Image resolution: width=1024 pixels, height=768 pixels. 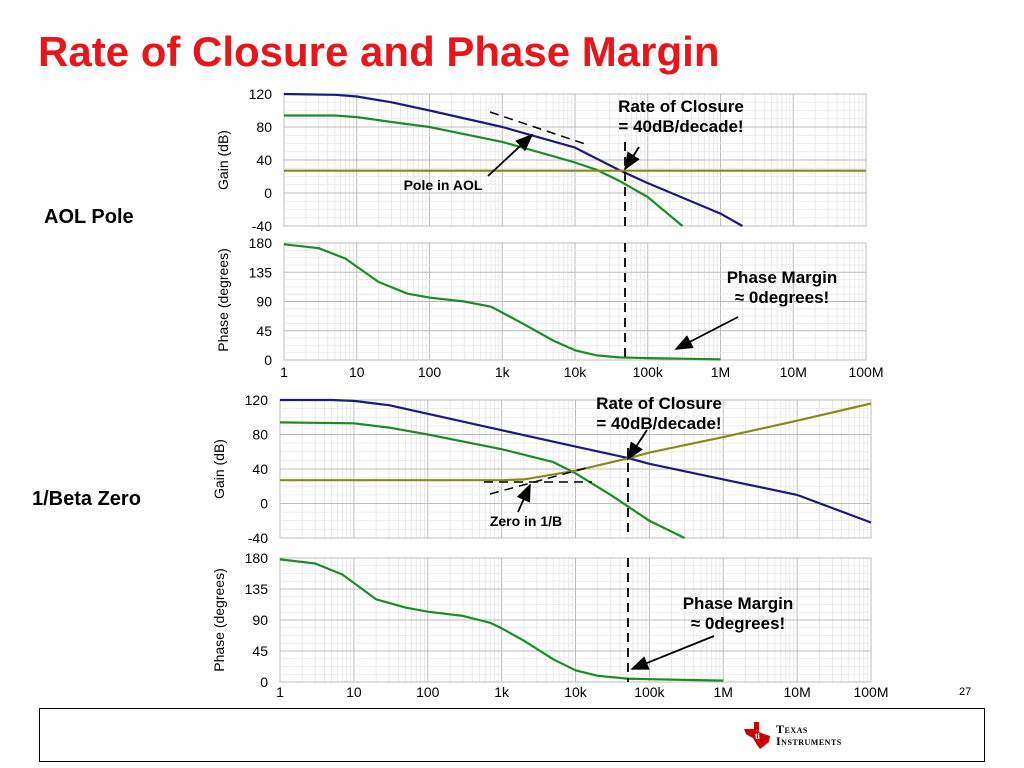 I want to click on logo-word-2: Instruments, so click(x=809, y=741).